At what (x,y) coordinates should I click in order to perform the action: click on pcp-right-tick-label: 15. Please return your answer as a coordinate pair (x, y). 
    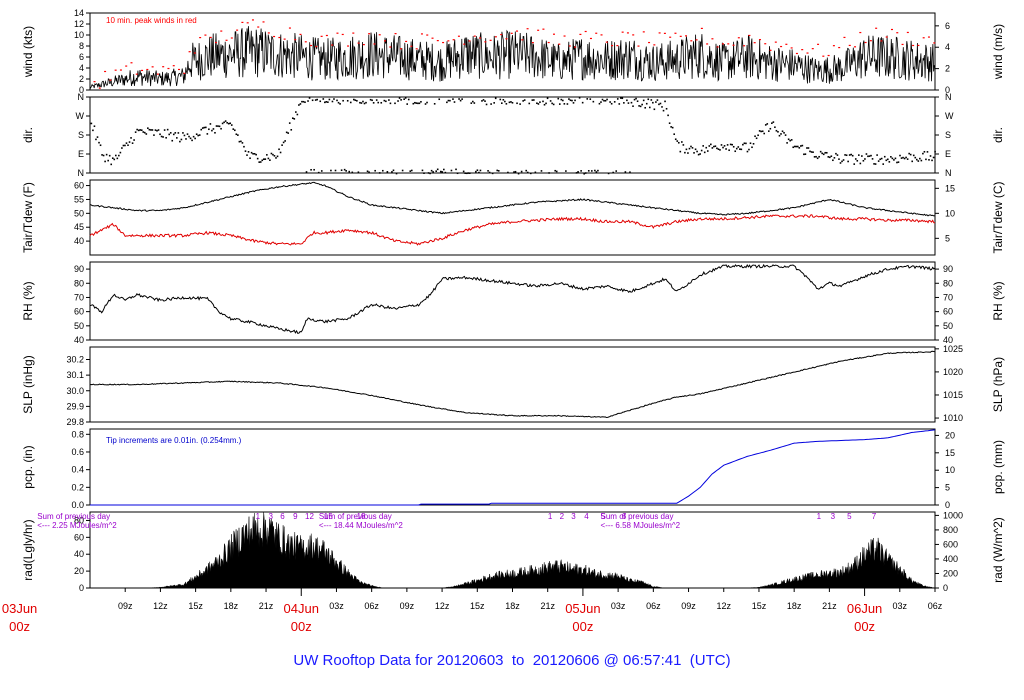
    Looking at the image, I should click on (950, 453).